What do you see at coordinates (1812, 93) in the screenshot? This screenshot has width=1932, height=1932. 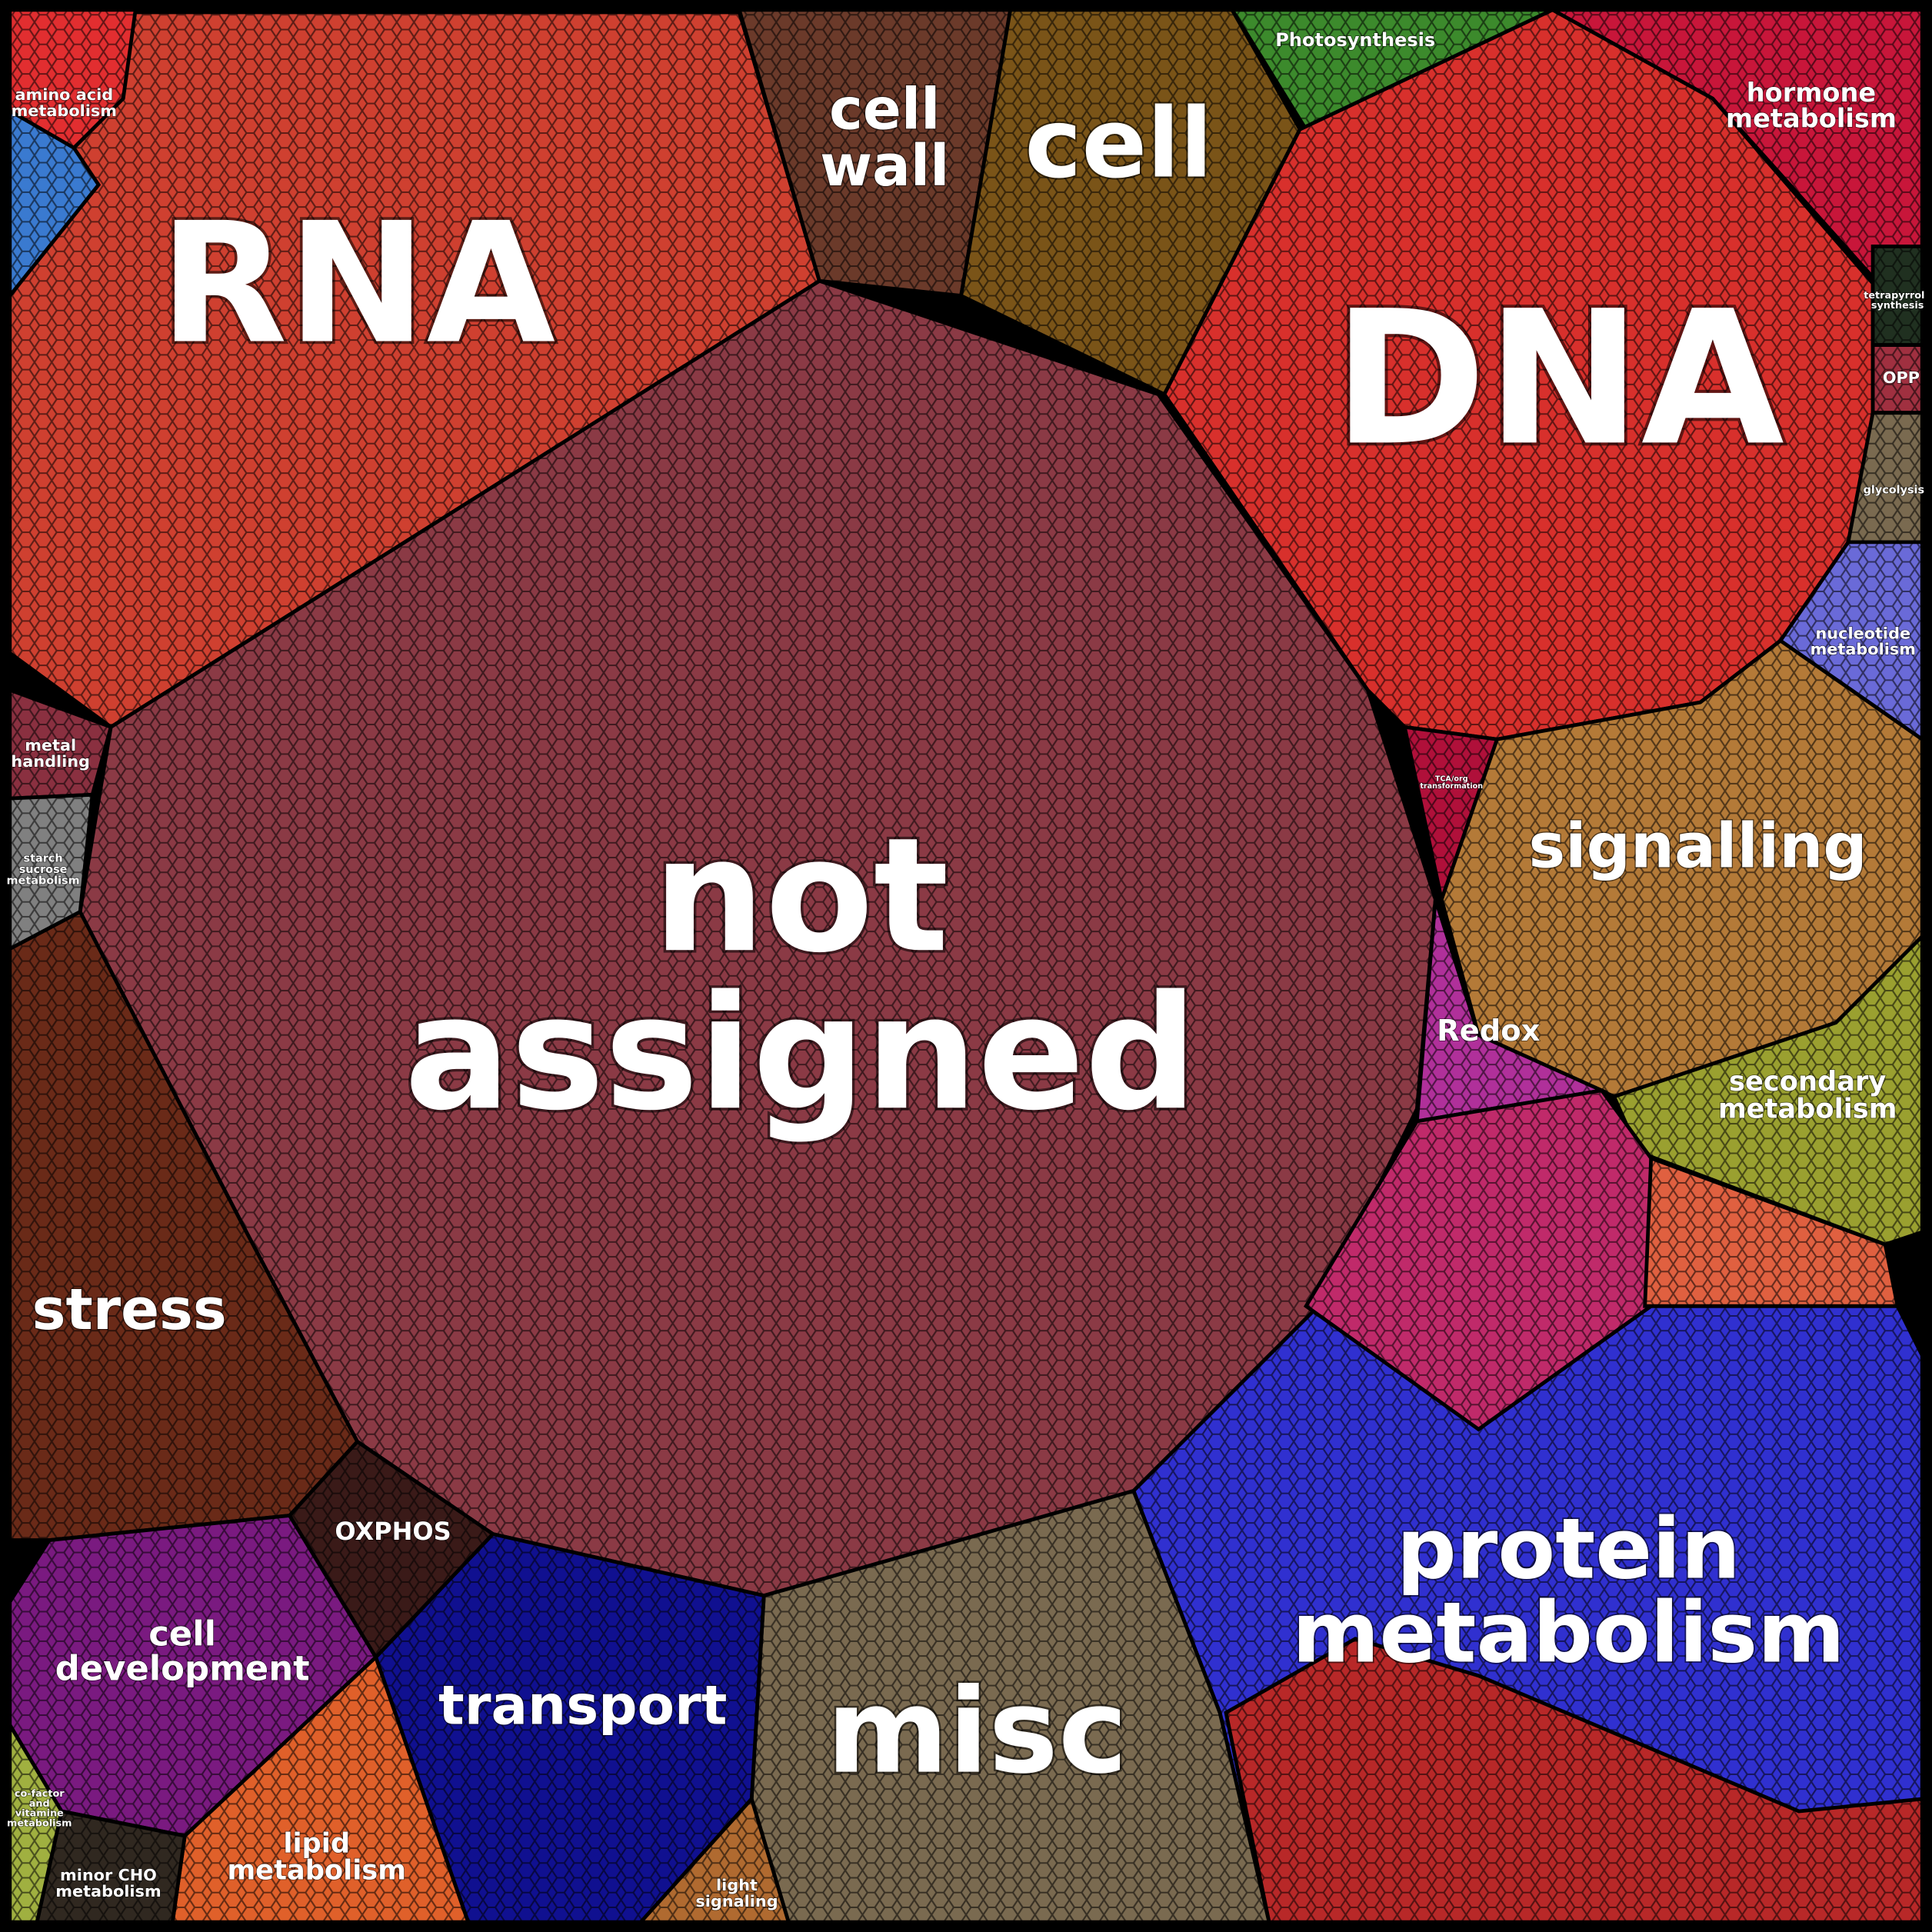 I see `region-label: hormone` at bounding box center [1812, 93].